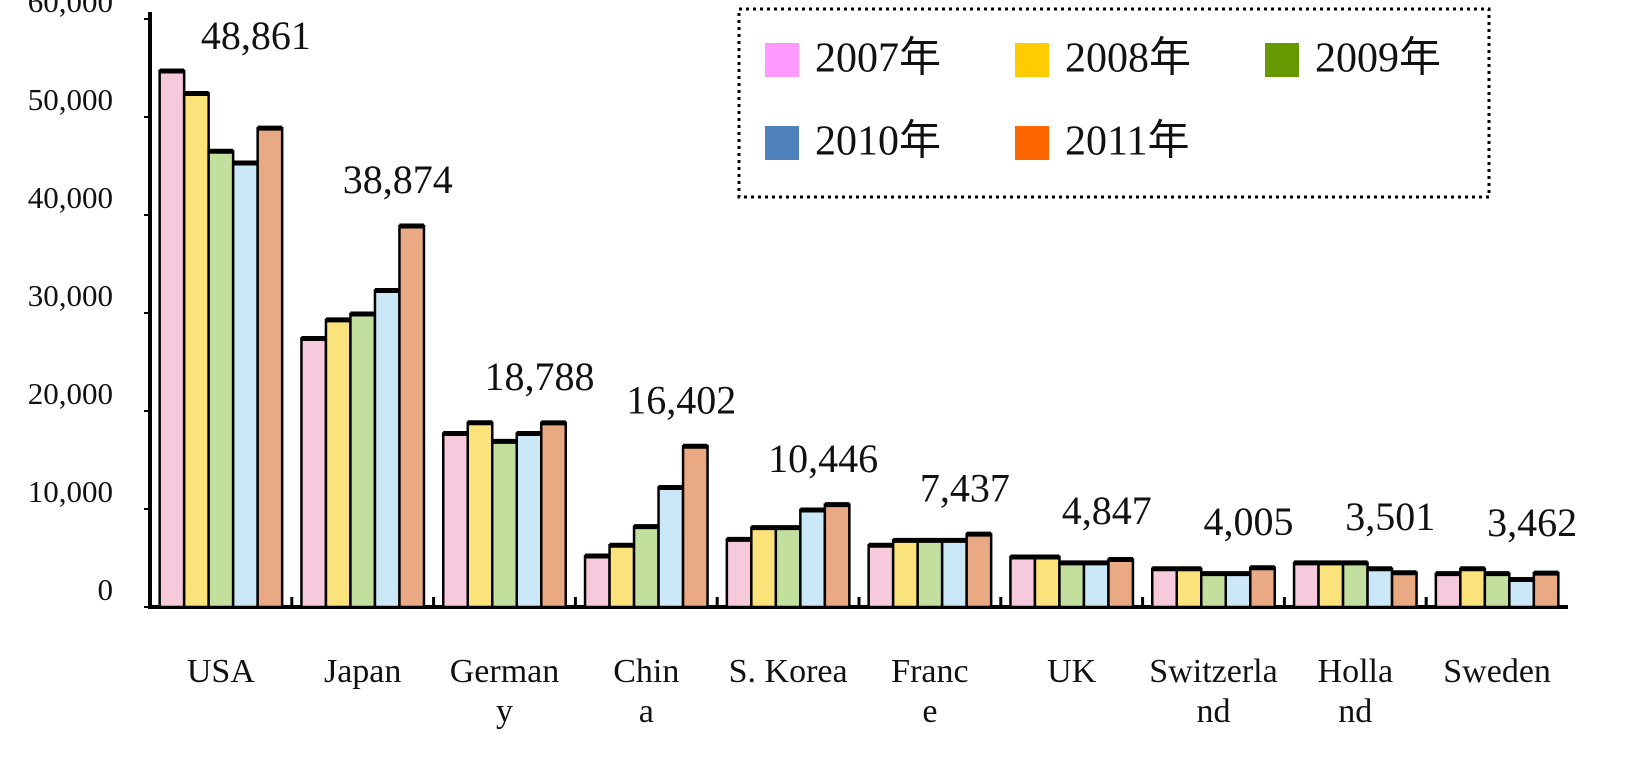  Describe the element at coordinates (965, 487) in the screenshot. I see `data-label: 7,437` at that location.